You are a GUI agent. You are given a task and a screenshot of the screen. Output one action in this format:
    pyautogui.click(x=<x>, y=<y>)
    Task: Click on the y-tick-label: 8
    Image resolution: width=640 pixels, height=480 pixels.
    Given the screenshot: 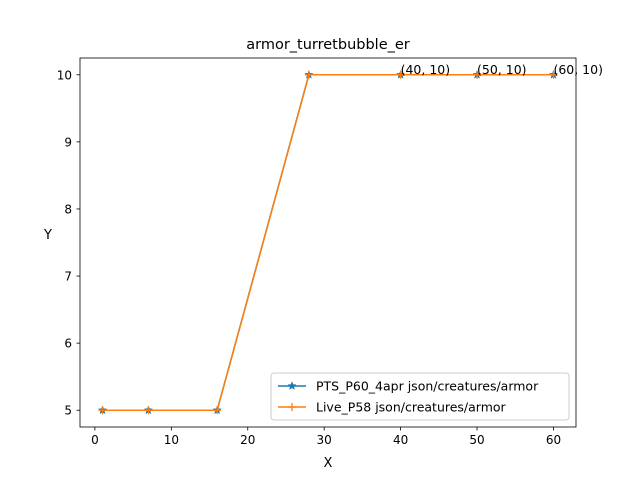 What is the action you would take?
    pyautogui.click(x=68, y=209)
    